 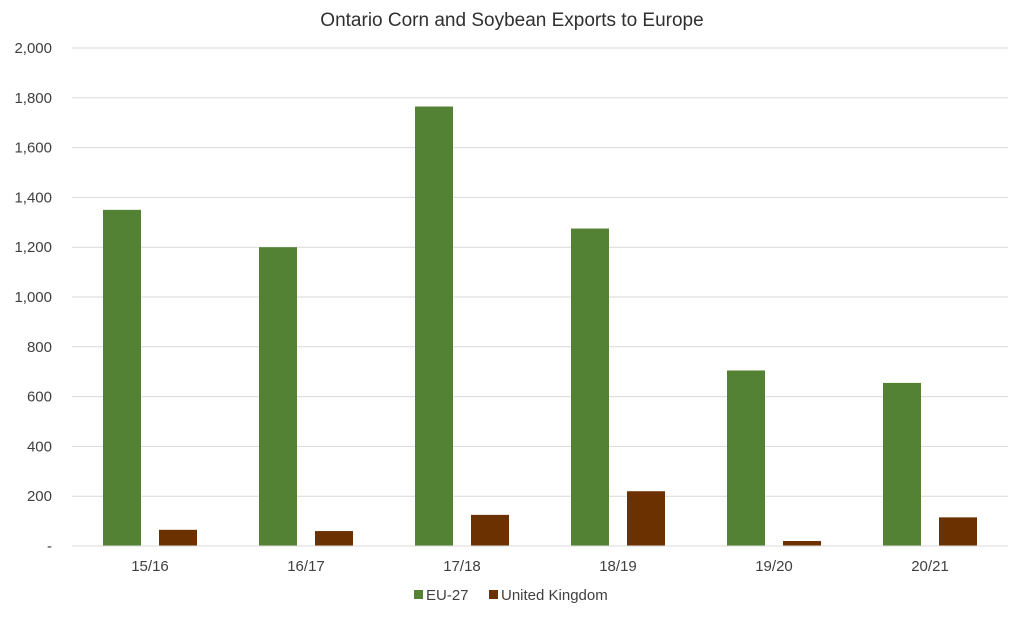 I want to click on x-tick-label: 20/21, so click(x=930, y=566).